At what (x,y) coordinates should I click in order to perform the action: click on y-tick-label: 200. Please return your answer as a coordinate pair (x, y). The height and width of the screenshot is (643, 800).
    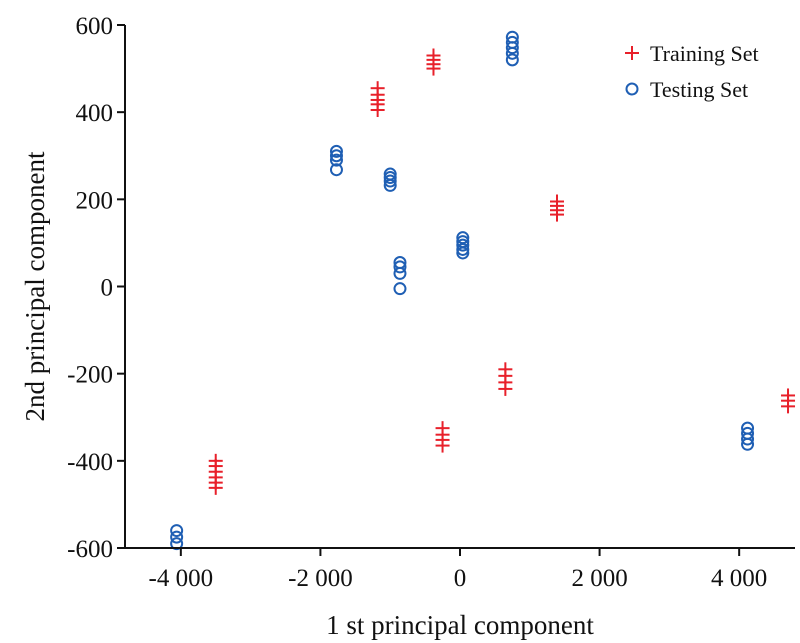
    Looking at the image, I should click on (95, 200).